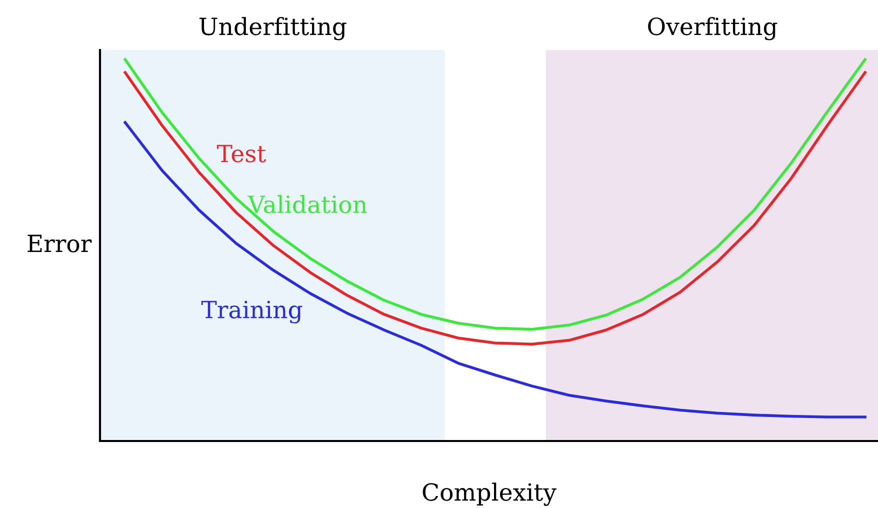 This screenshot has height=508, width=878. I want to click on x-axis-title: Complexity, so click(489, 494).